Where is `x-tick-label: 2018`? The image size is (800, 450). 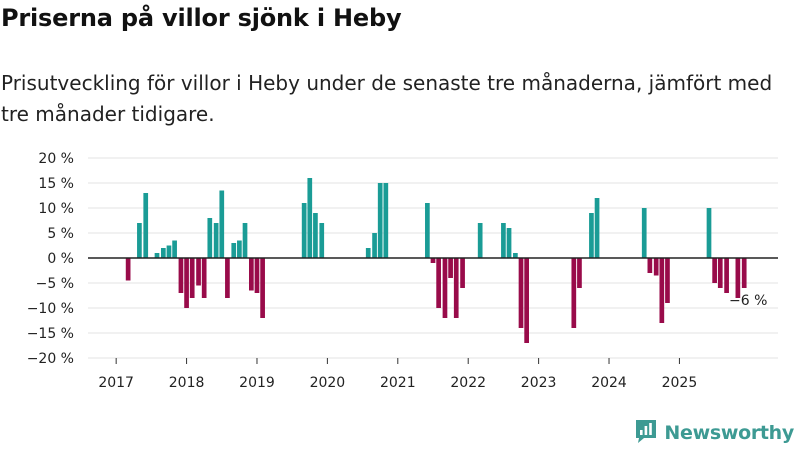 x-tick-label: 2018 is located at coordinates (187, 383).